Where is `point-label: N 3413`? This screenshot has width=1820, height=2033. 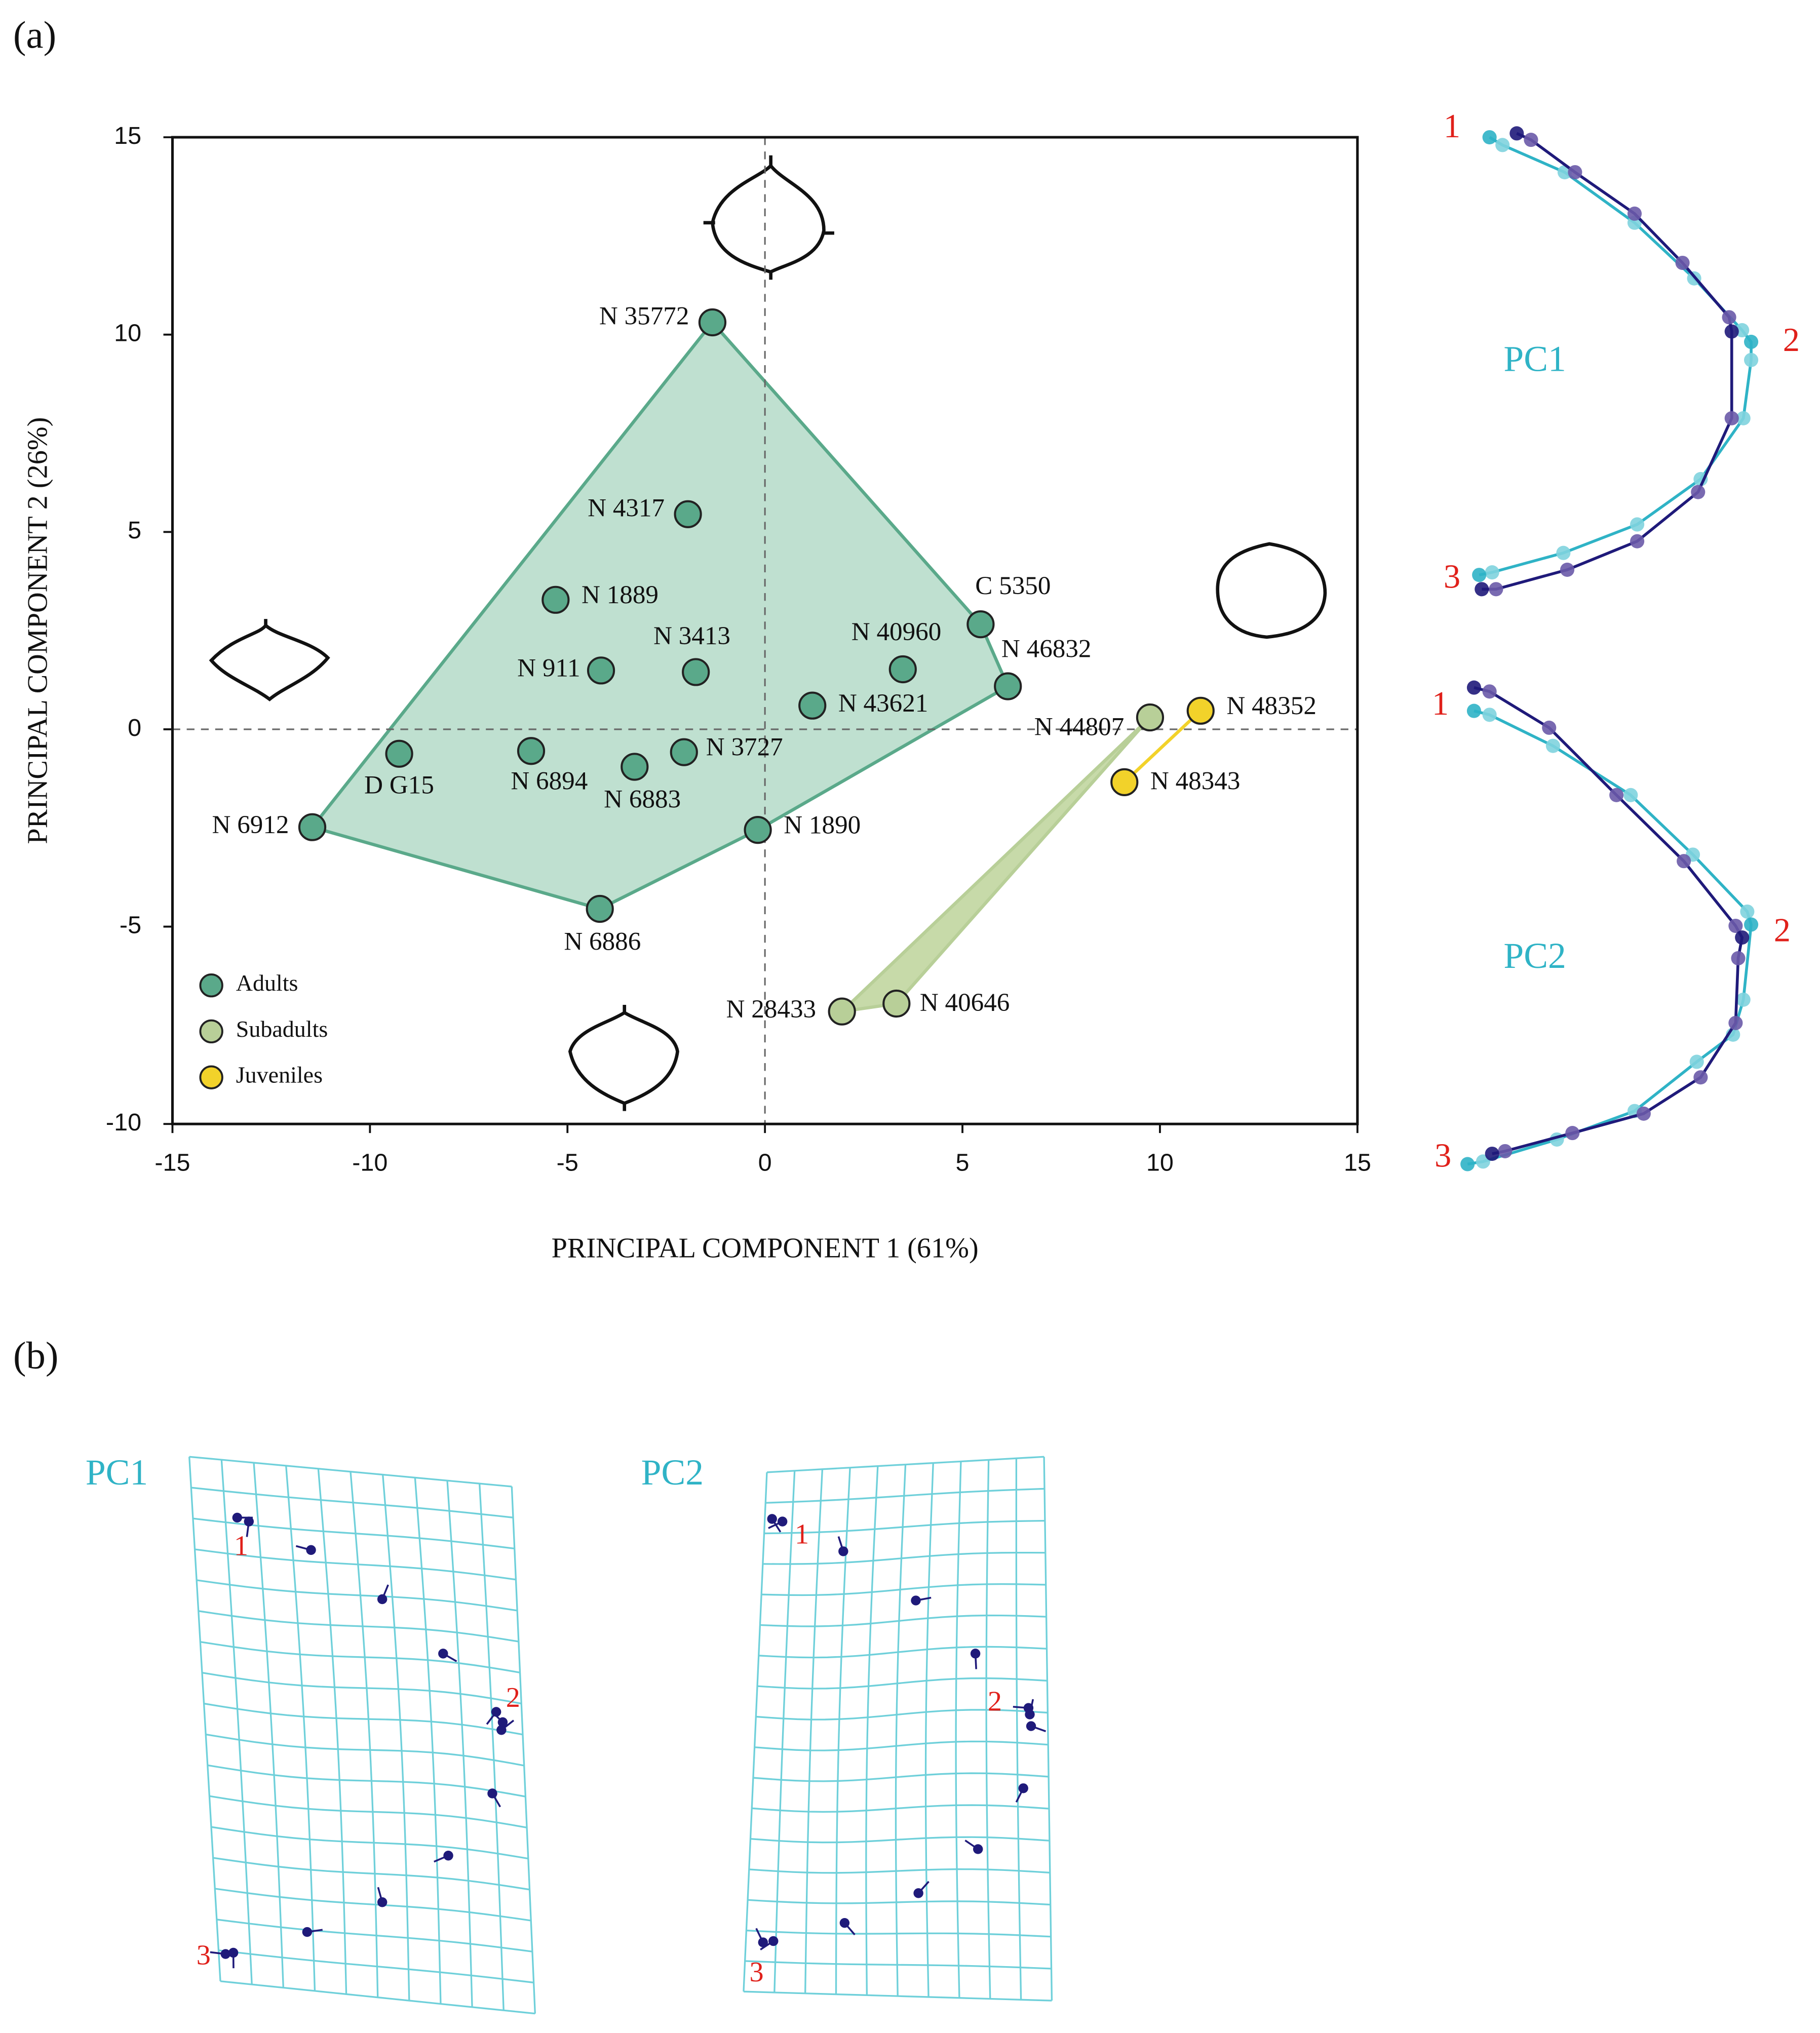
point-label: N 3413 is located at coordinates (691, 635).